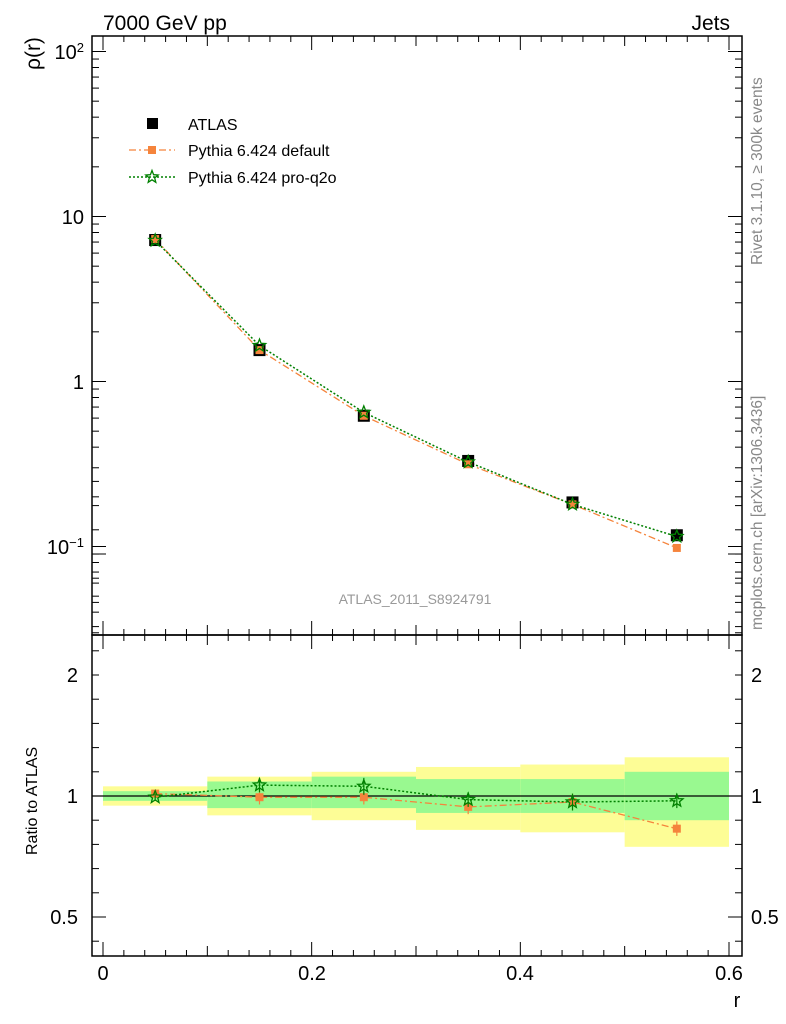 Image resolution: width=786 pixels, height=1024 pixels. Describe the element at coordinates (165, 23) in the screenshot. I see `header-left: 7000 GeV pp` at that location.